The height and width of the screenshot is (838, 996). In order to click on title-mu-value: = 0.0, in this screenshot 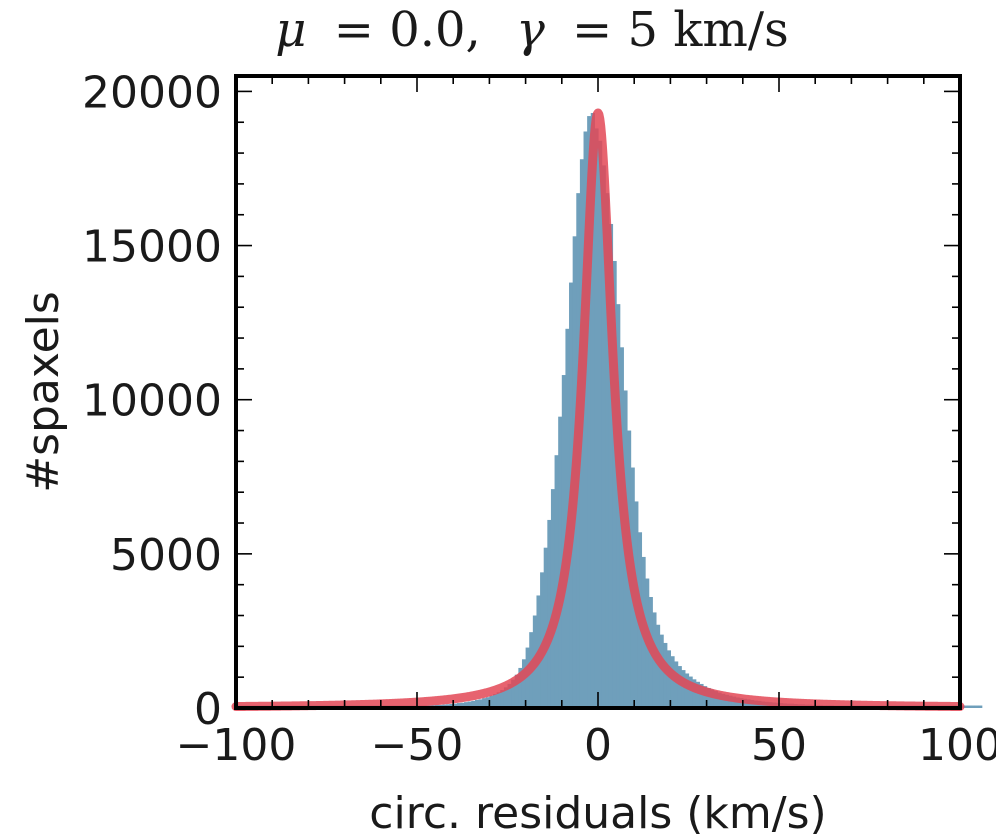, I will do `click(407, 30)`.